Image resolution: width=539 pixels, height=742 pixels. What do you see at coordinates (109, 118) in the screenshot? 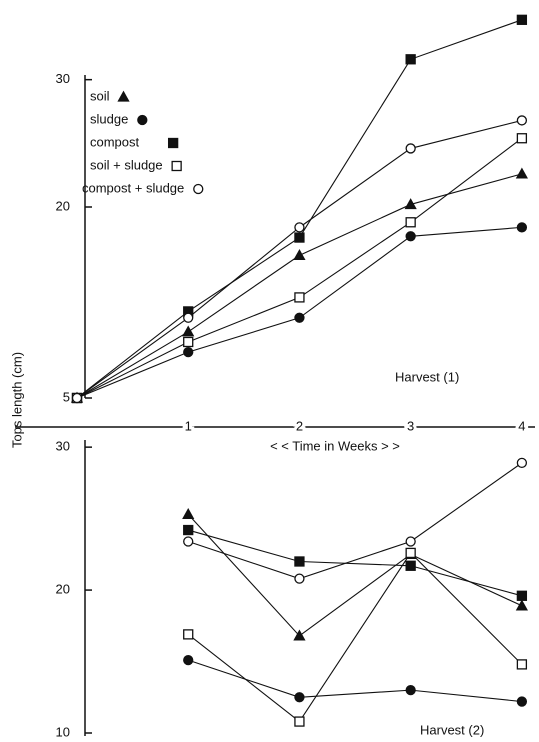
I see `legend-label: sludge` at bounding box center [109, 118].